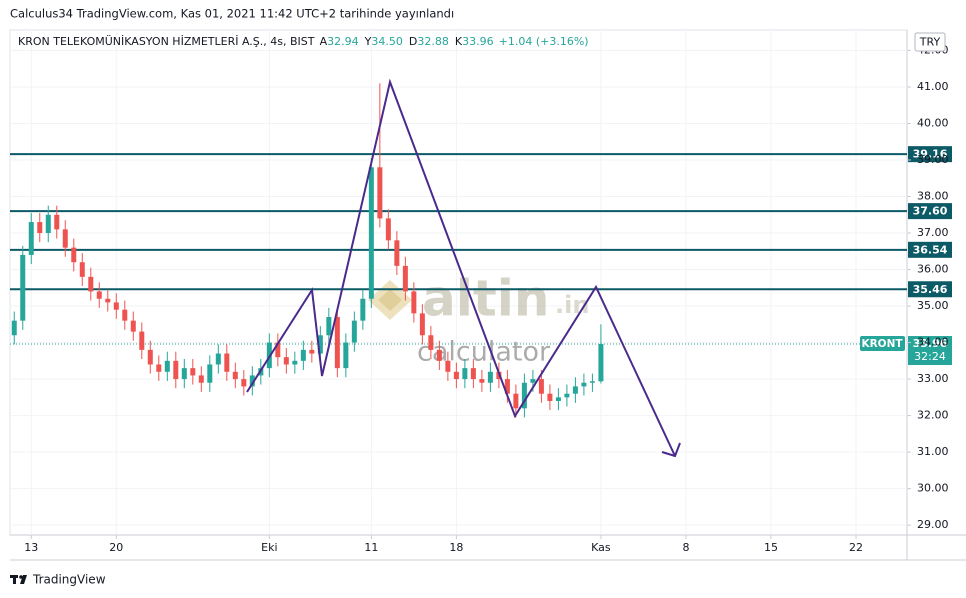  What do you see at coordinates (371, 547) in the screenshot?
I see `x-tick-label: 11` at bounding box center [371, 547].